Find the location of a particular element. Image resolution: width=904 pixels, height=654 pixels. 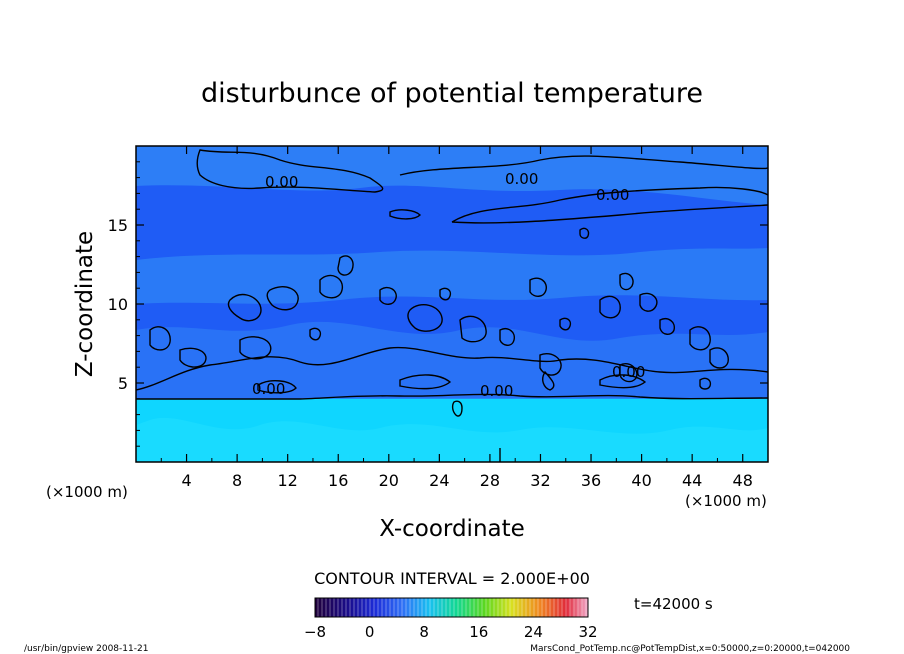

x-axis-label: X-coordinate is located at coordinates (452, 529).